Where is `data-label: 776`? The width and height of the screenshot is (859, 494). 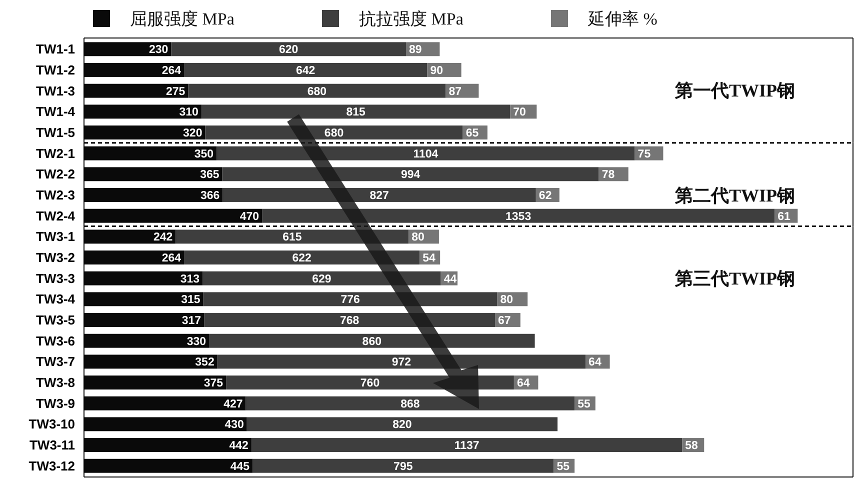
data-label: 776 is located at coordinates (350, 300).